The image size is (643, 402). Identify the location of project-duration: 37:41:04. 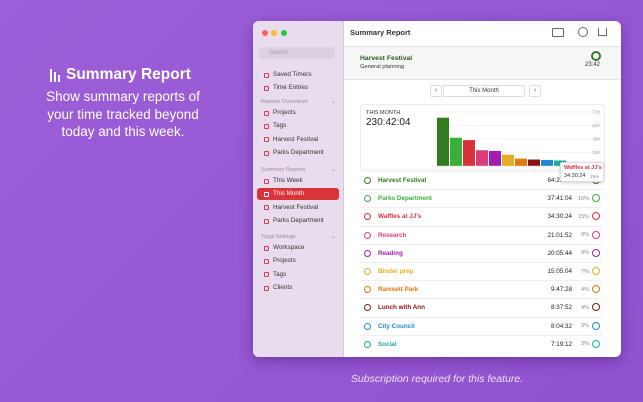
(559, 199).